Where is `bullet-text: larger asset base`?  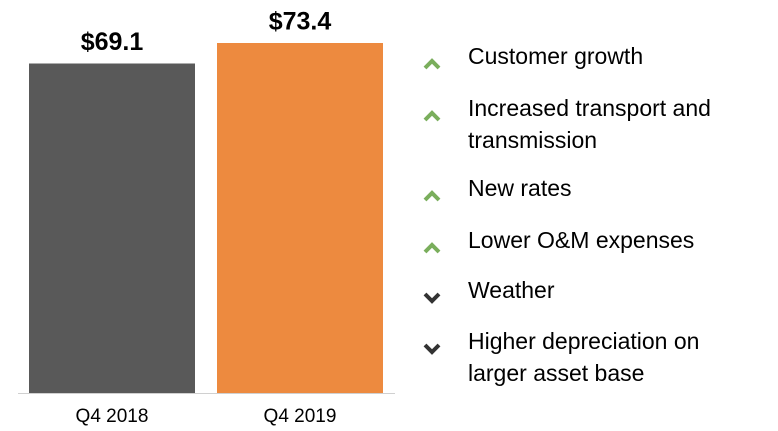 bullet-text: larger asset base is located at coordinates (556, 373).